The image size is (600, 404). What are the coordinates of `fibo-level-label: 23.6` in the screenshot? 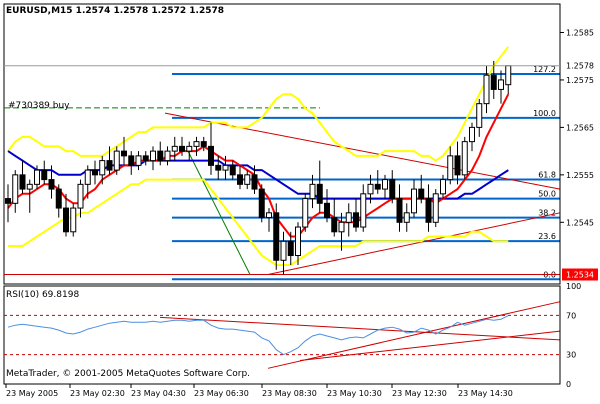 It's located at (547, 236).